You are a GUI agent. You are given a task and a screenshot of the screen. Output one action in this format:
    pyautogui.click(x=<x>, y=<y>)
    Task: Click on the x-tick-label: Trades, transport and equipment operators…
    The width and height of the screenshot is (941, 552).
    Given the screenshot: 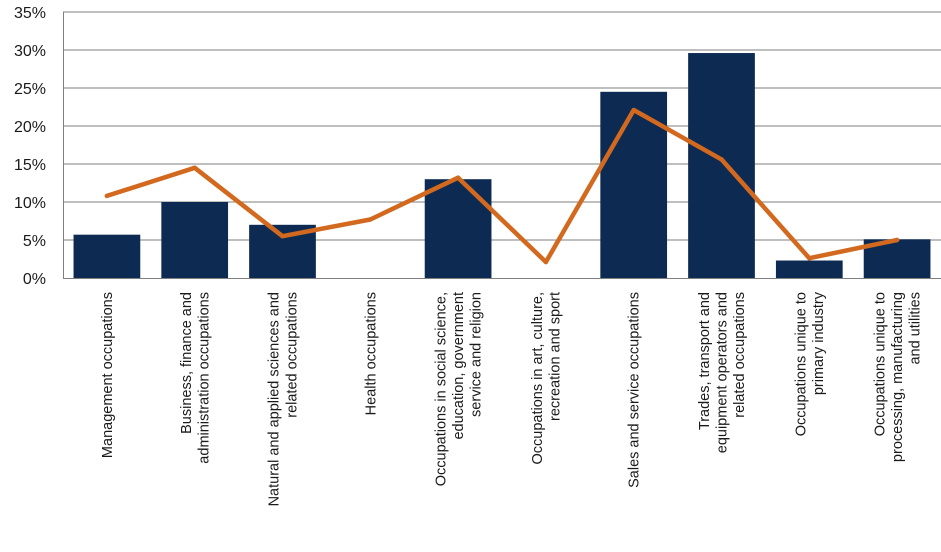 What is the action you would take?
    pyautogui.click(x=722, y=372)
    